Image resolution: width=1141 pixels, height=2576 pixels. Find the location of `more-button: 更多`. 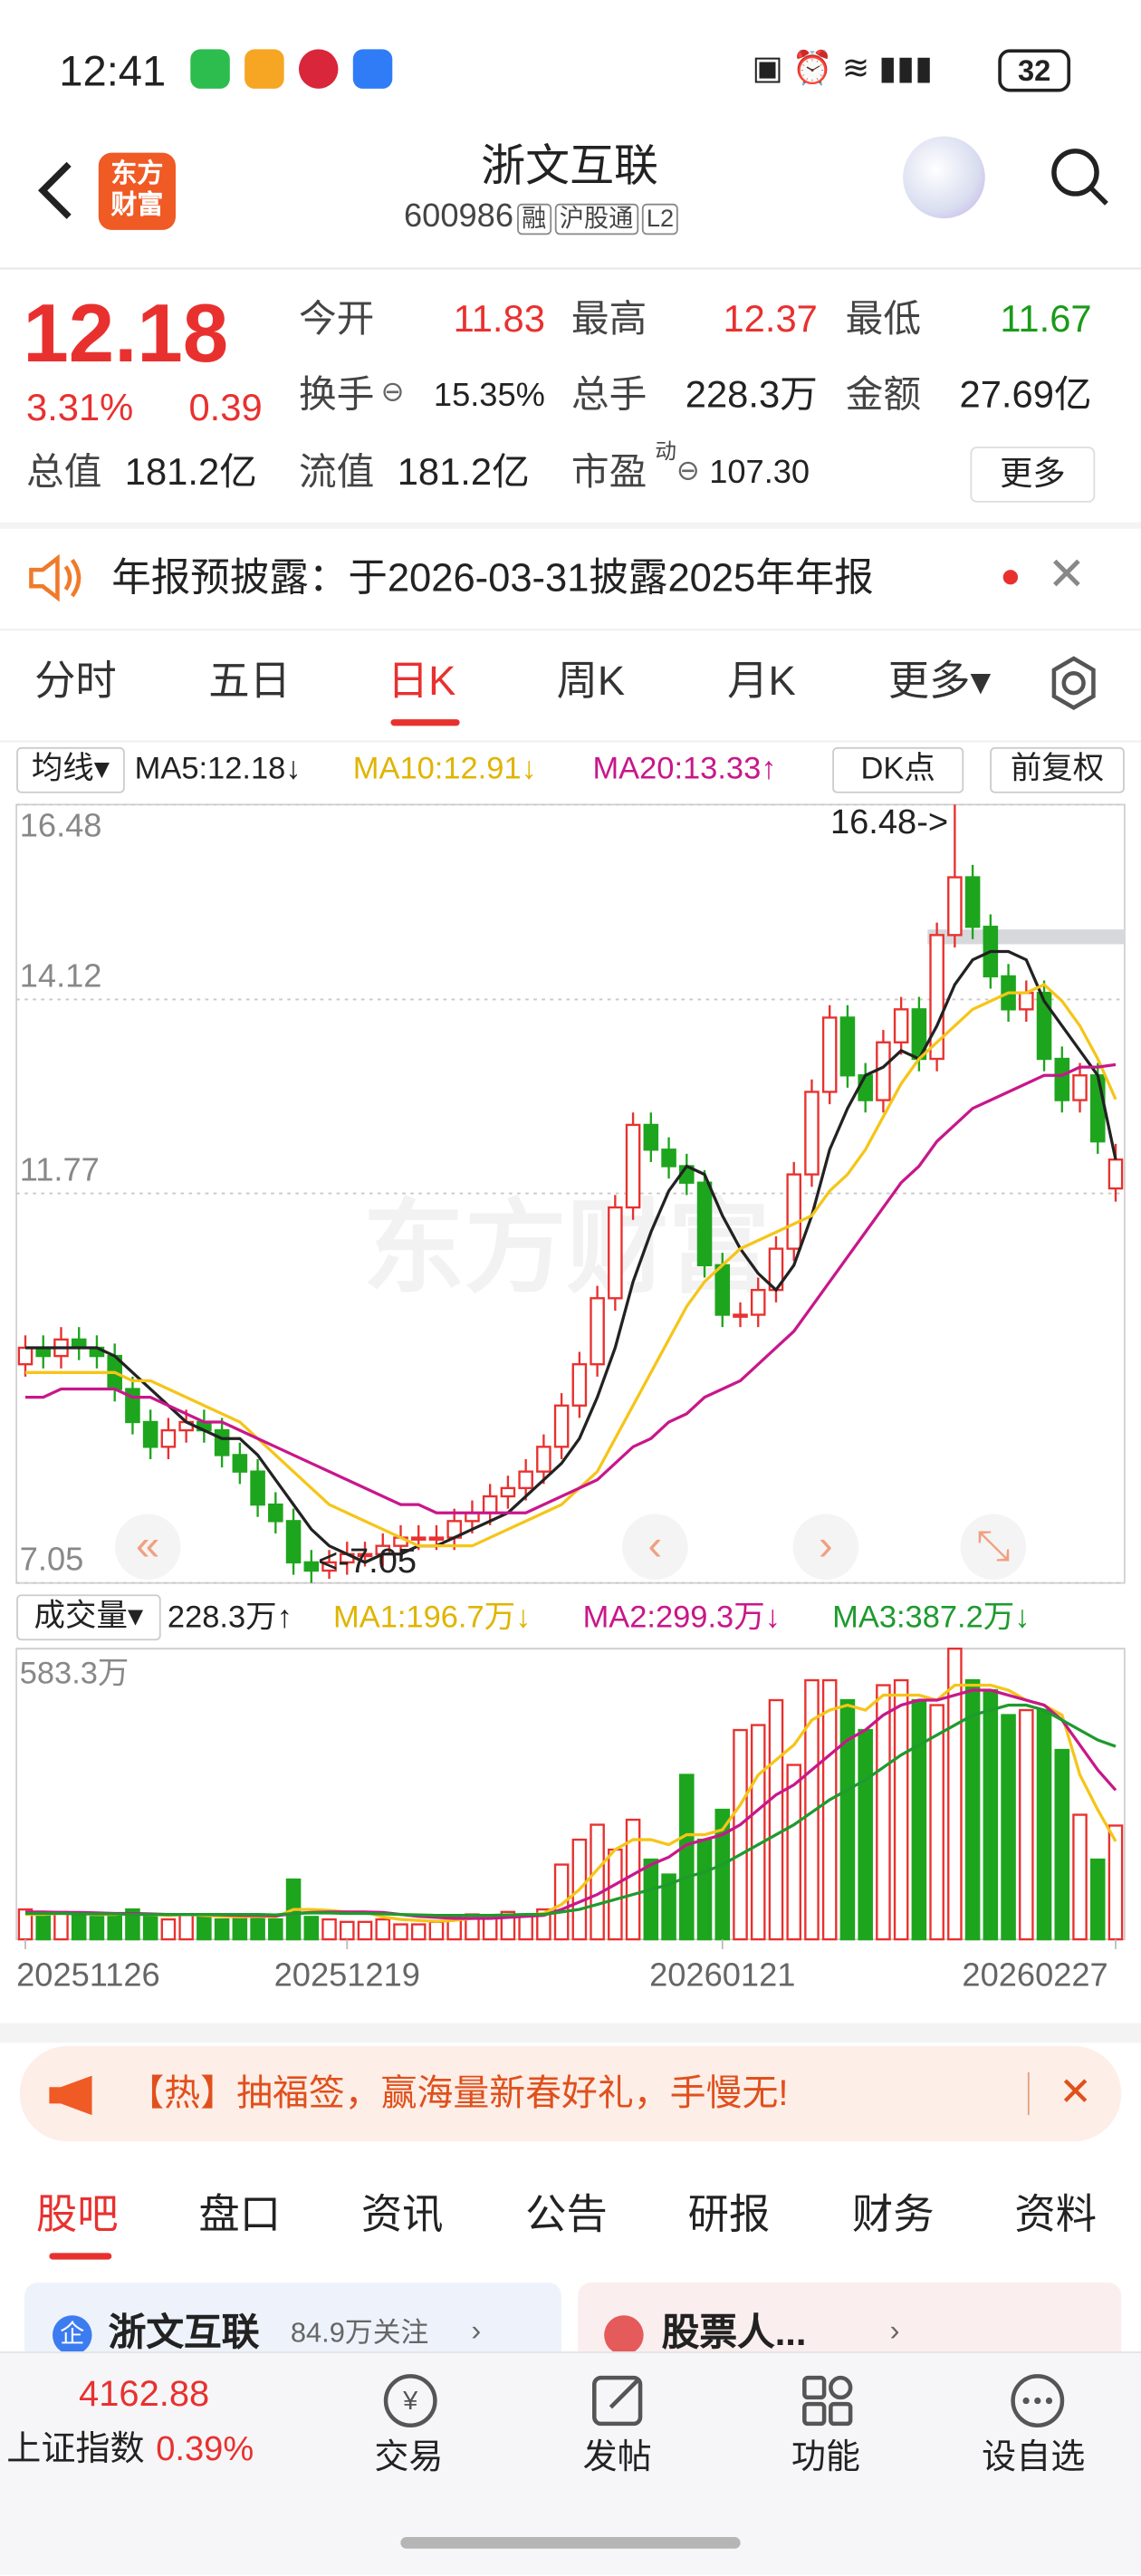

more-button: 更多 is located at coordinates (1033, 475).